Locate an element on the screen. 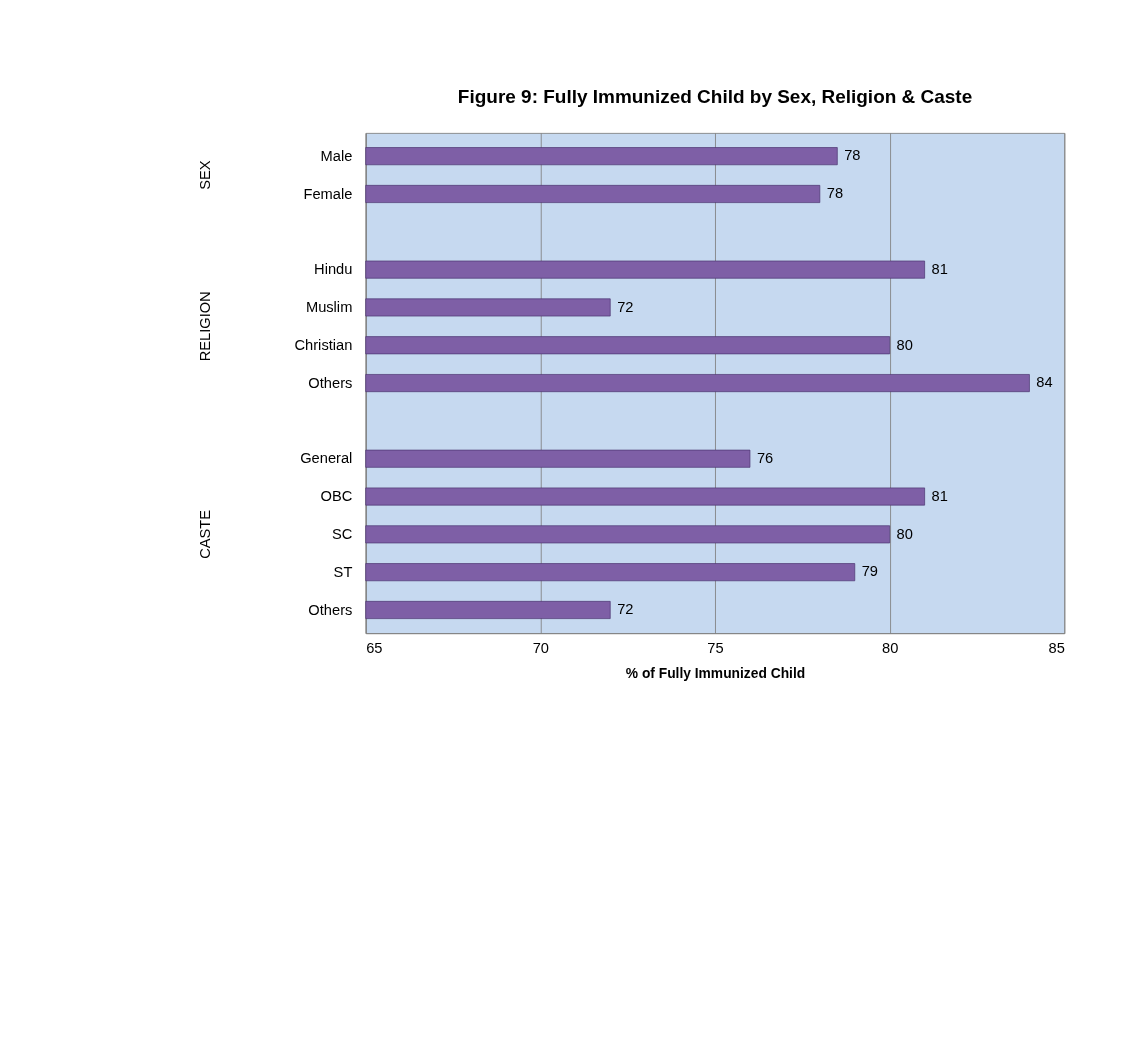  y-tick-label: OBC is located at coordinates (336, 496).